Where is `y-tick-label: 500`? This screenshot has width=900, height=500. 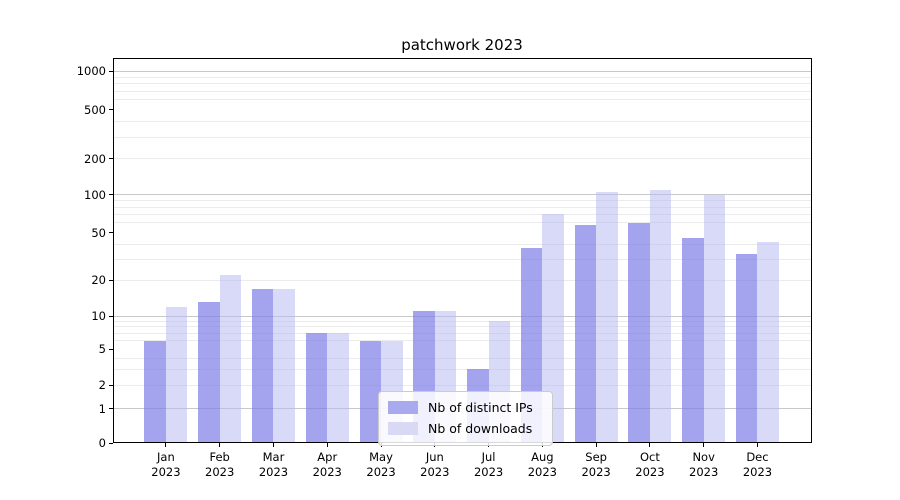 y-tick-label: 500 is located at coordinates (95, 109).